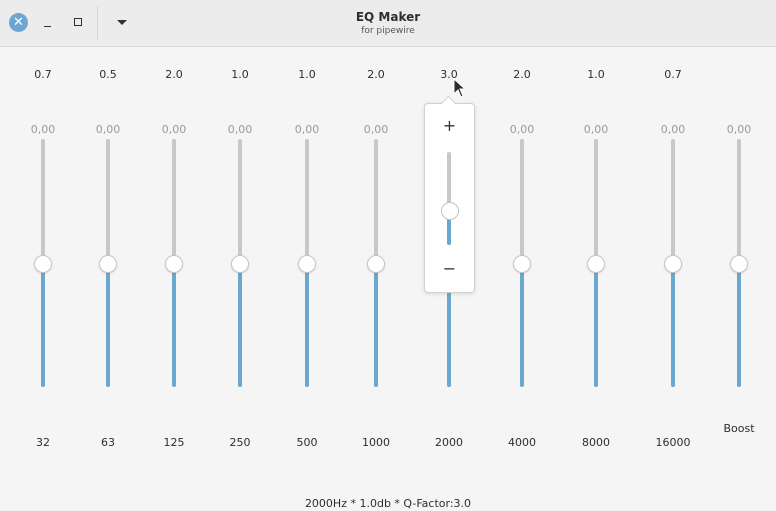  I want to click on frequency-label: 1000, so click(376, 442).